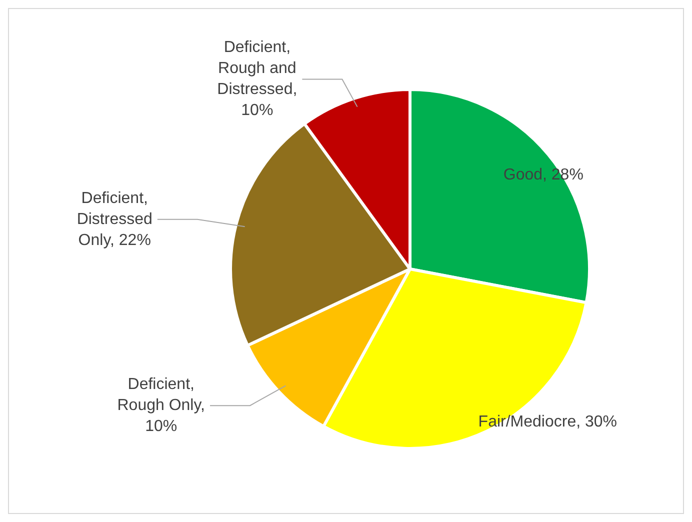 Image resolution: width=692 pixels, height=522 pixels. I want to click on slice-label: Deficient, Rough and Distressed, 10%, so click(257, 79).